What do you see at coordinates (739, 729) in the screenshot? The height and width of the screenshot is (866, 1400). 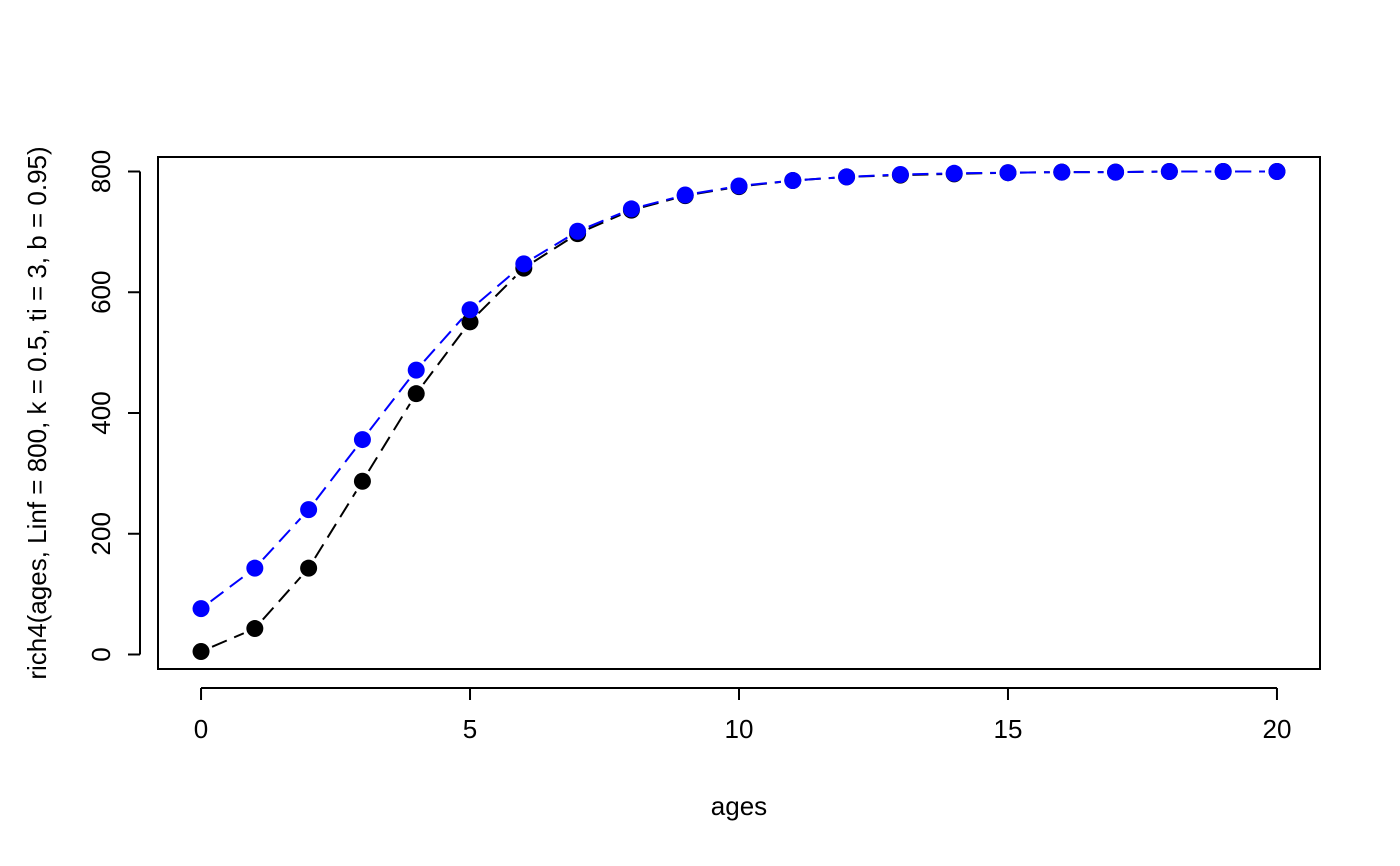 I see `x-tick-label: 10` at bounding box center [739, 729].